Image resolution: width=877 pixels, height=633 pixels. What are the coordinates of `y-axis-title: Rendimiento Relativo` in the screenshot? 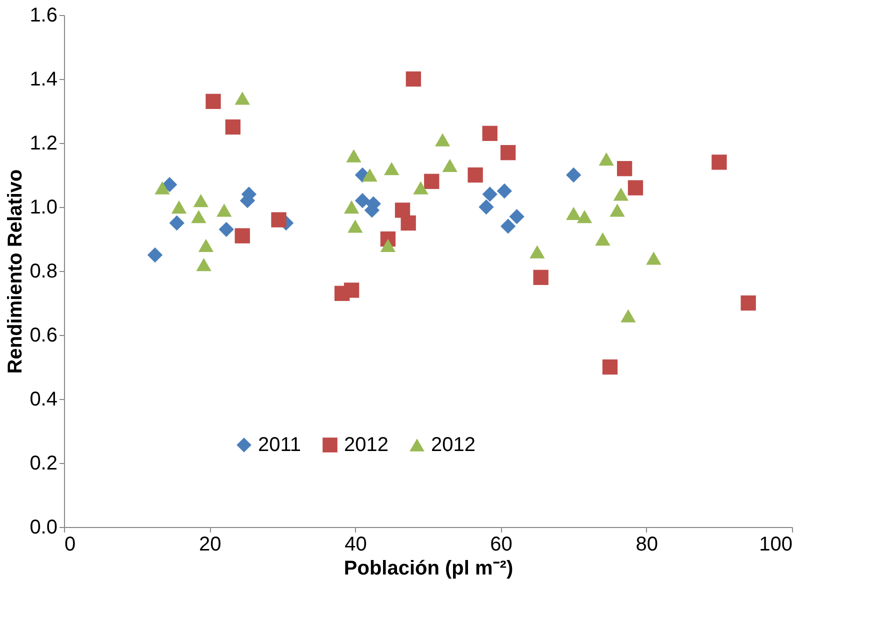 It's located at (15, 271).